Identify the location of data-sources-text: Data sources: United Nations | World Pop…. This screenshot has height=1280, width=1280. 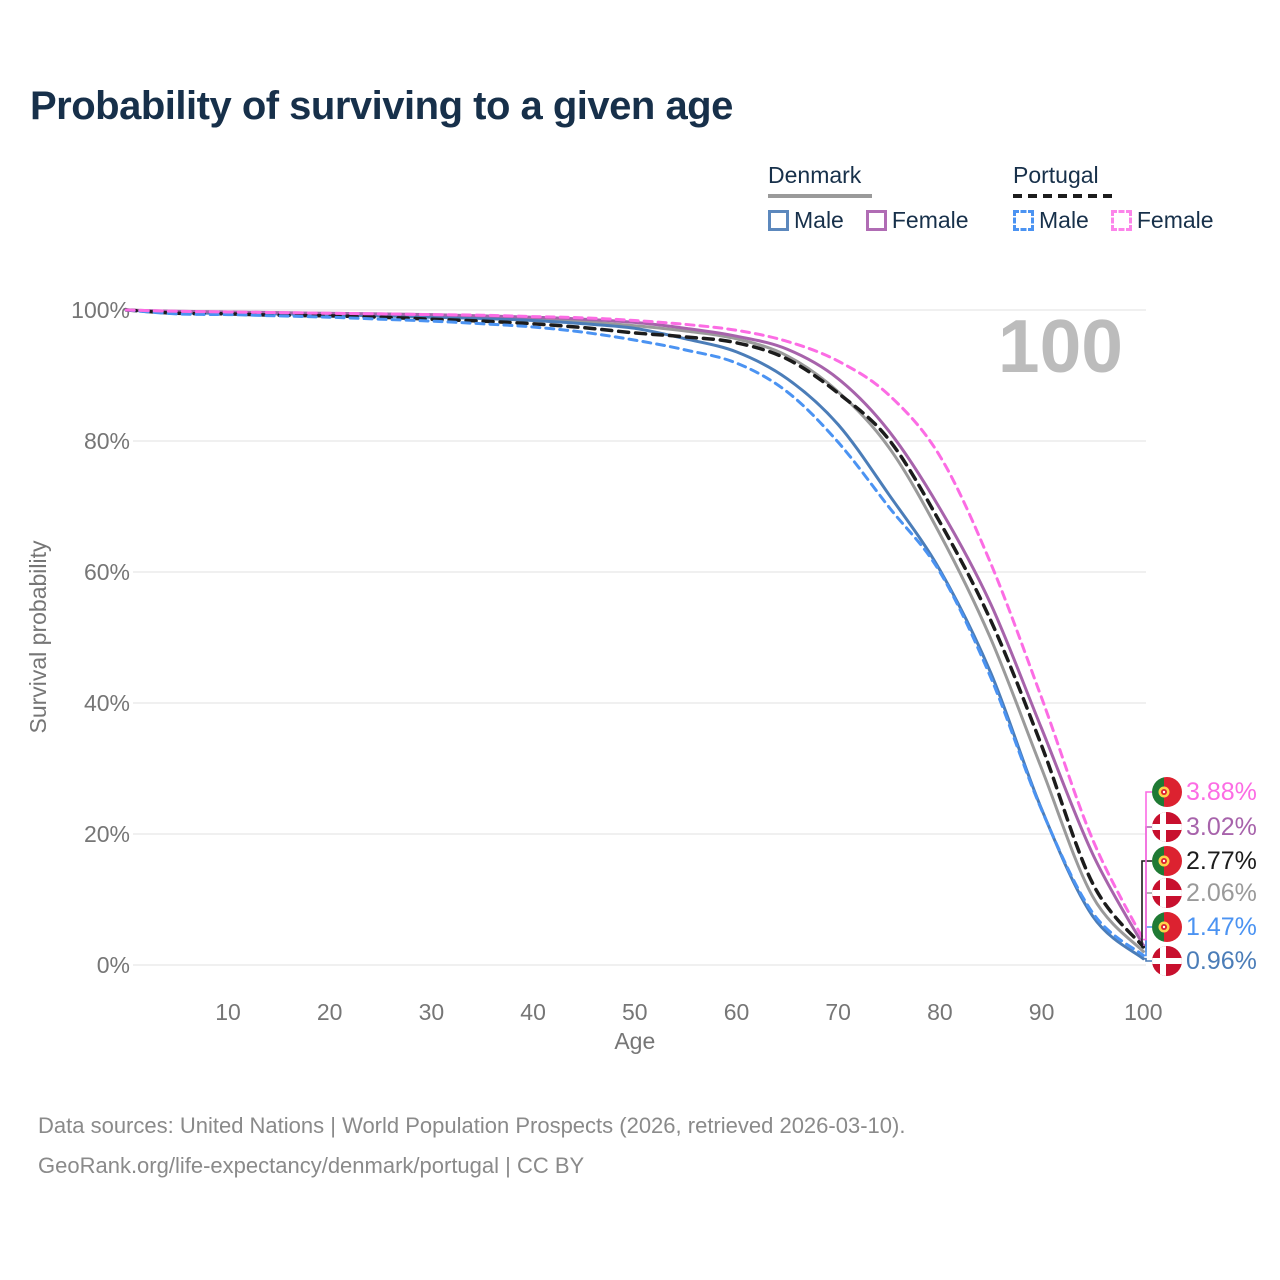
(472, 1125).